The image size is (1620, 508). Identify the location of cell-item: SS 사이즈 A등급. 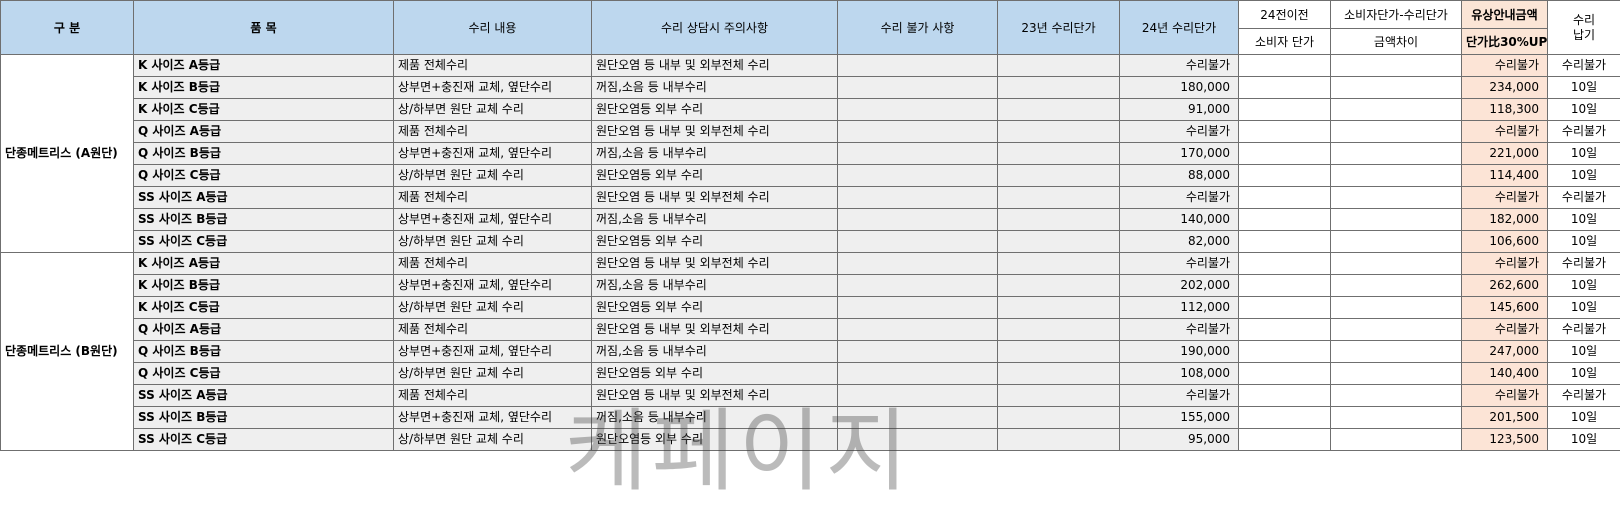
(264, 198).